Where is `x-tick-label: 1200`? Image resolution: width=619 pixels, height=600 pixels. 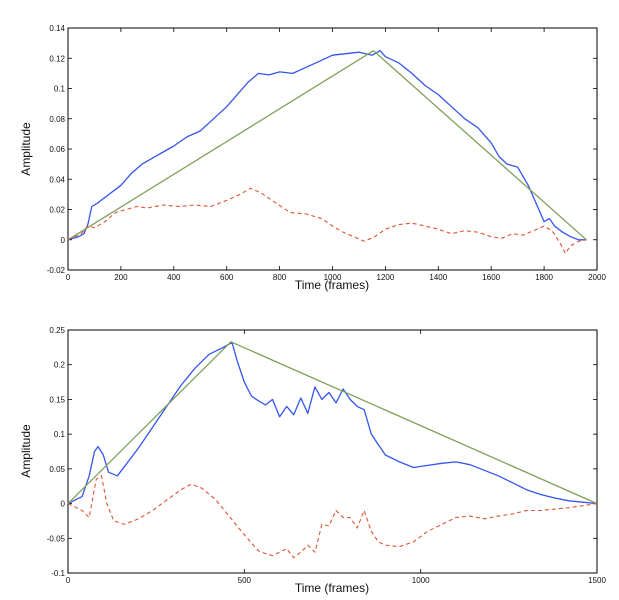
x-tick-label: 1200 is located at coordinates (386, 277).